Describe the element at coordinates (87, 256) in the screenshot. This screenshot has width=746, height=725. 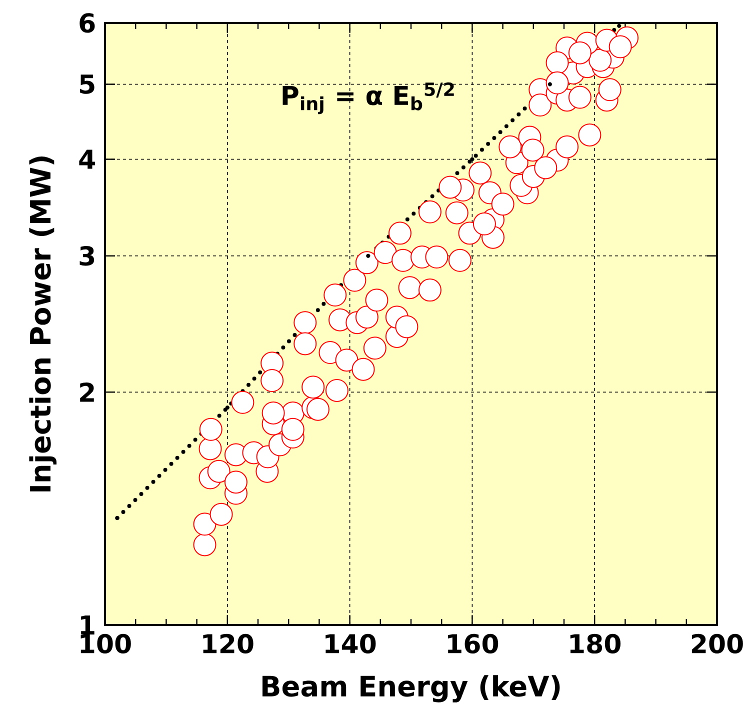
I see `y-tick-label: 3` at that location.